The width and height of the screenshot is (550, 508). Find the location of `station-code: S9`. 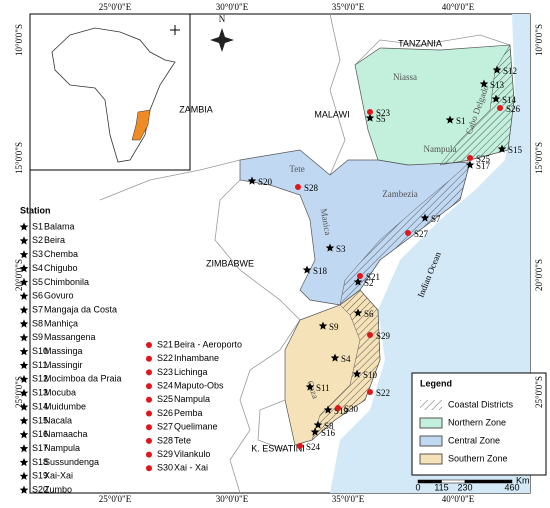

station-code: S9 is located at coordinates (37, 337).